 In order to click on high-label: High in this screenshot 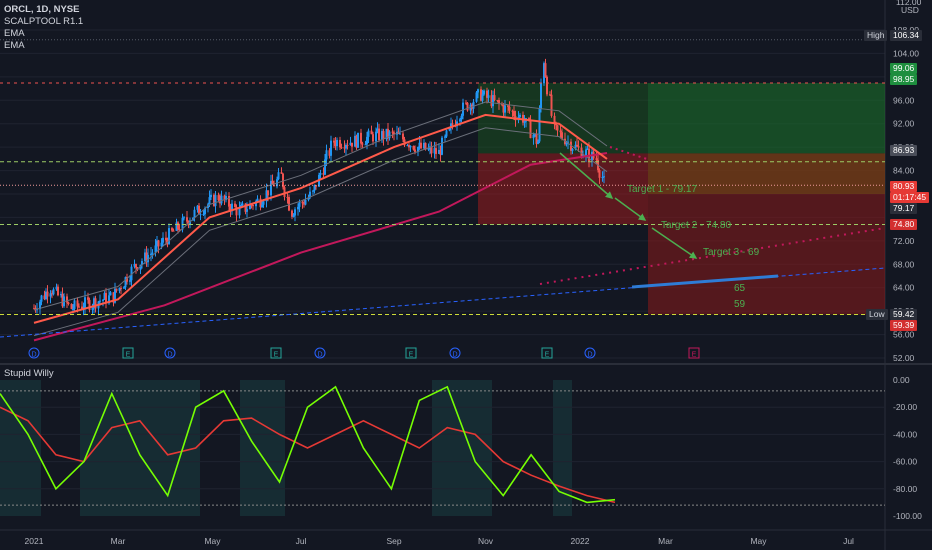, I will do `click(876, 35)`.